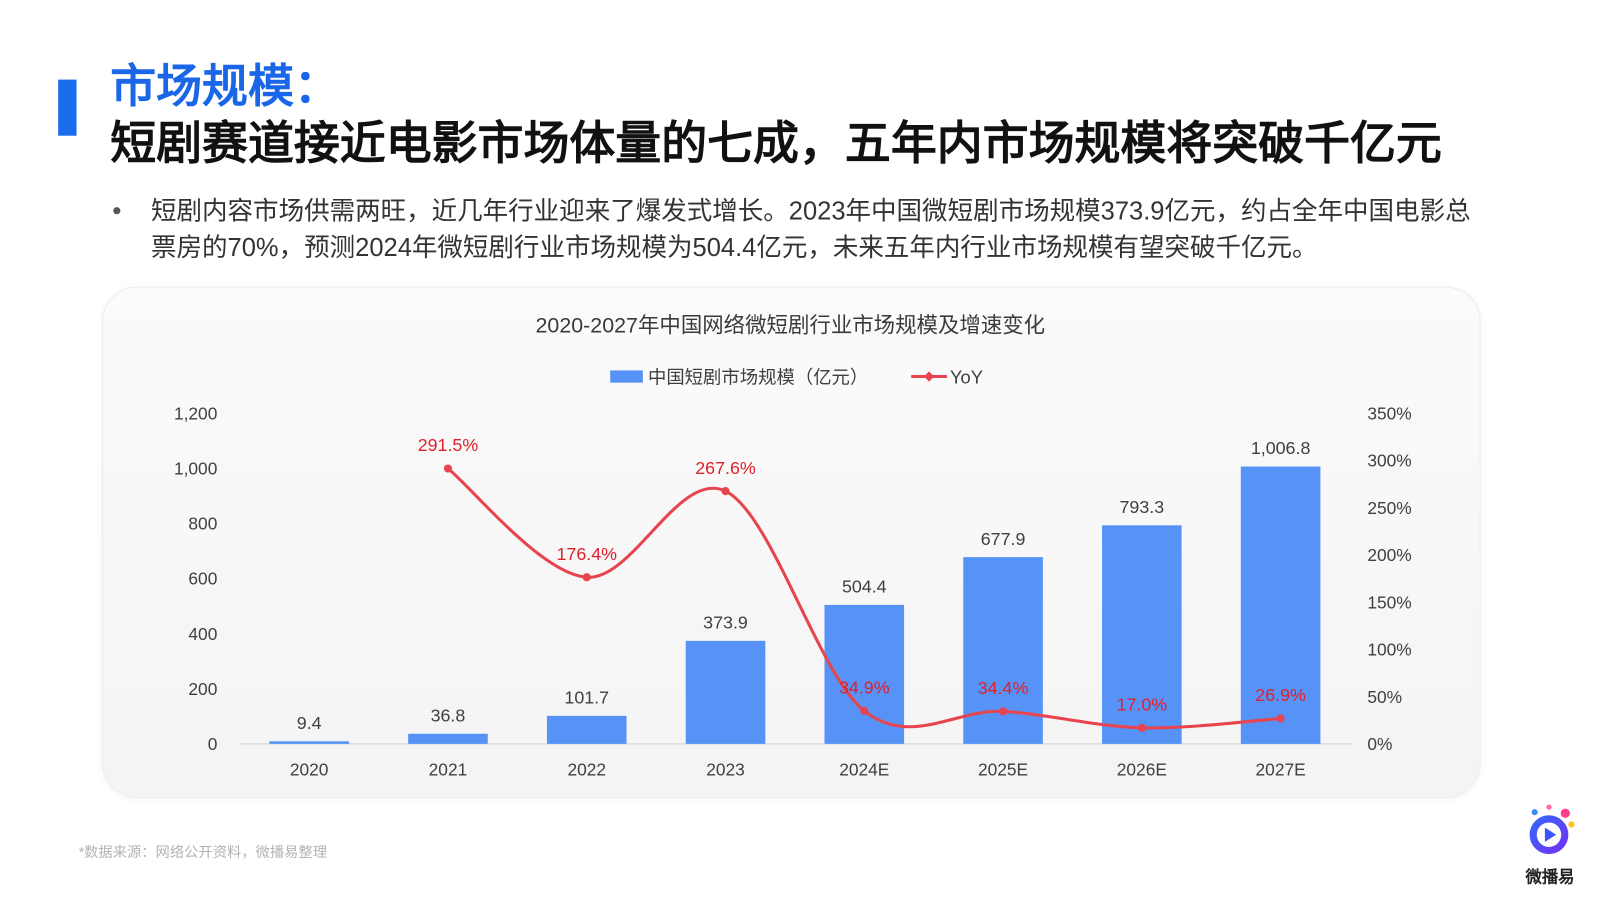 This screenshot has width=1600, height=900. I want to click on x-axis-tick-label: 2023, so click(725, 770).